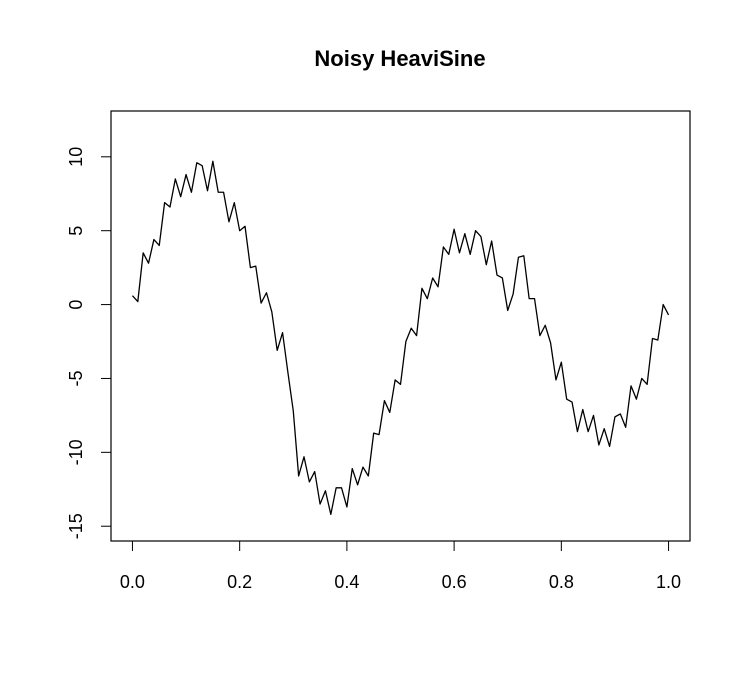 This screenshot has width=747, height=680. Describe the element at coordinates (76, 378) in the screenshot. I see `y-tick-label: -5` at that location.